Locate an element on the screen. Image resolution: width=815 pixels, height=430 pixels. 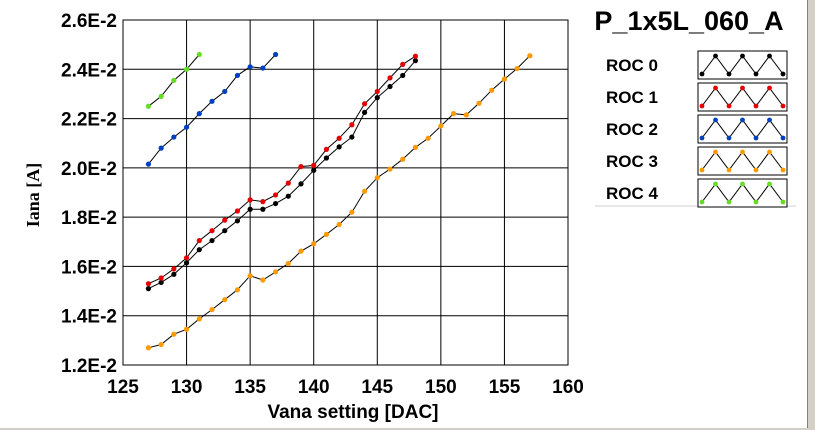
legend-label: ROC 1 is located at coordinates (632, 97).